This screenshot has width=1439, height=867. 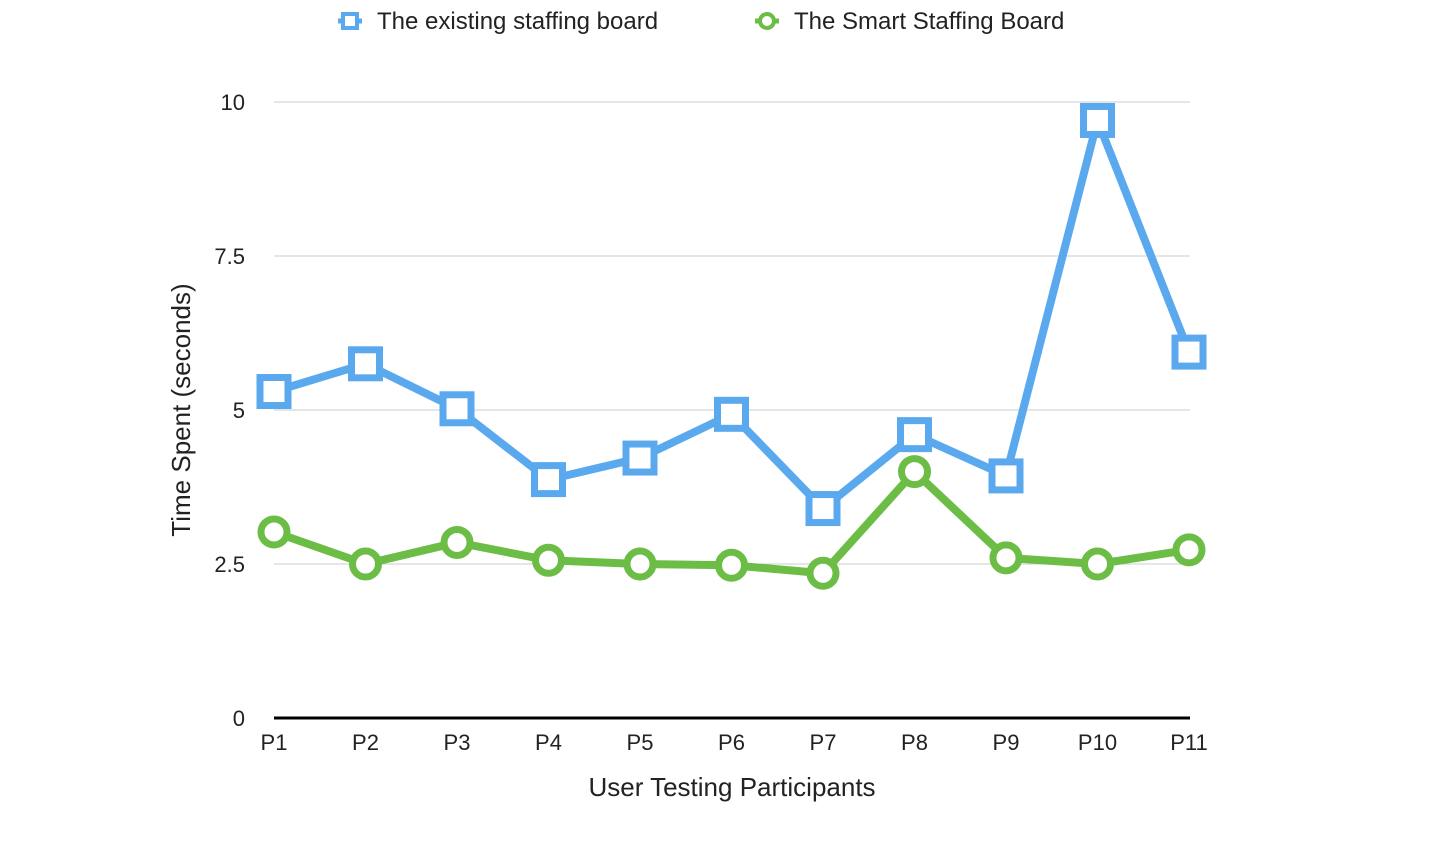 I want to click on point-existing-p2, so click(x=365, y=364).